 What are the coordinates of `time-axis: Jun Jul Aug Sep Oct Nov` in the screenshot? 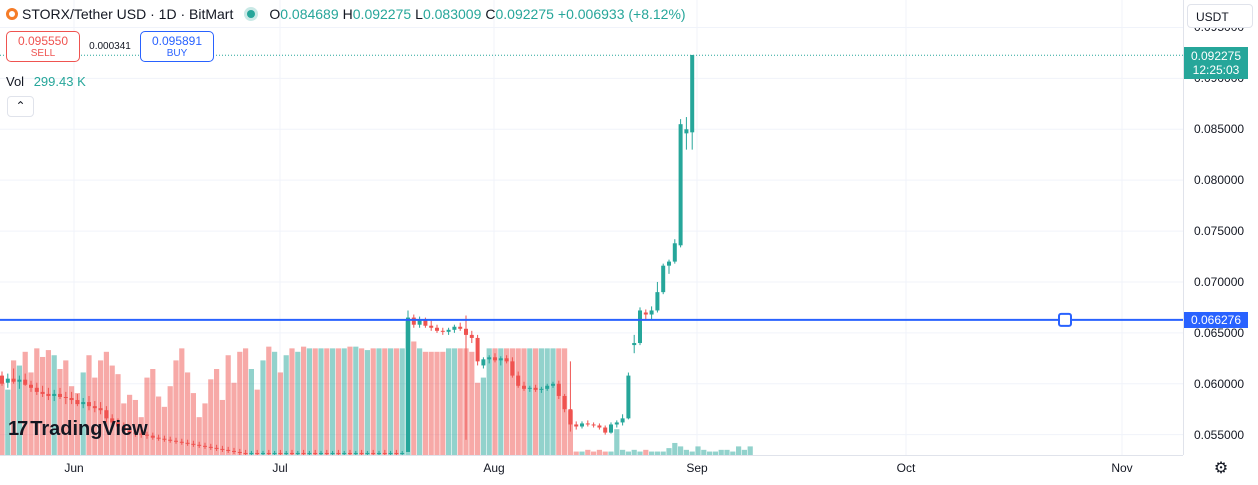 It's located at (591, 470).